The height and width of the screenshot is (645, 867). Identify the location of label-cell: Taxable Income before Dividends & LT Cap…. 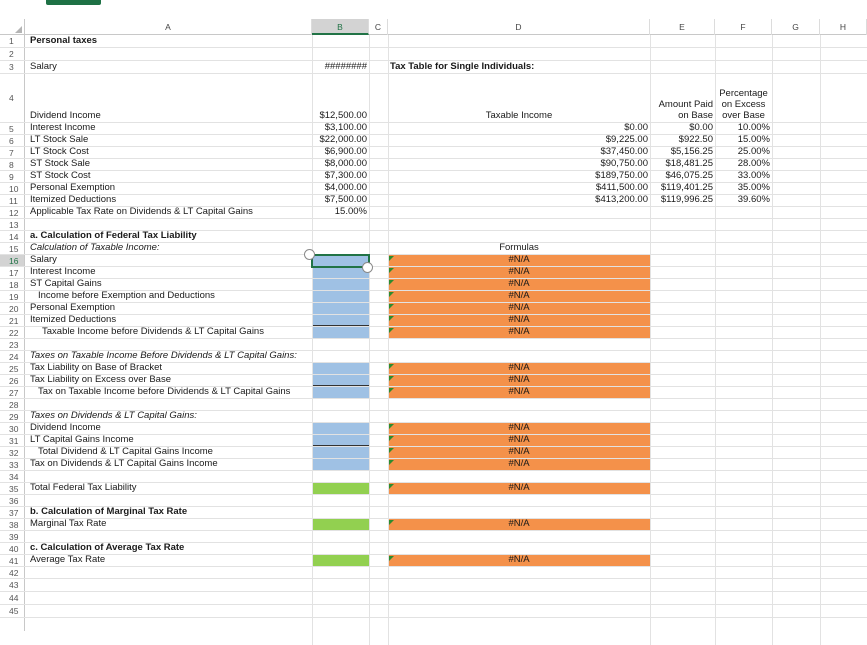
(153, 331).